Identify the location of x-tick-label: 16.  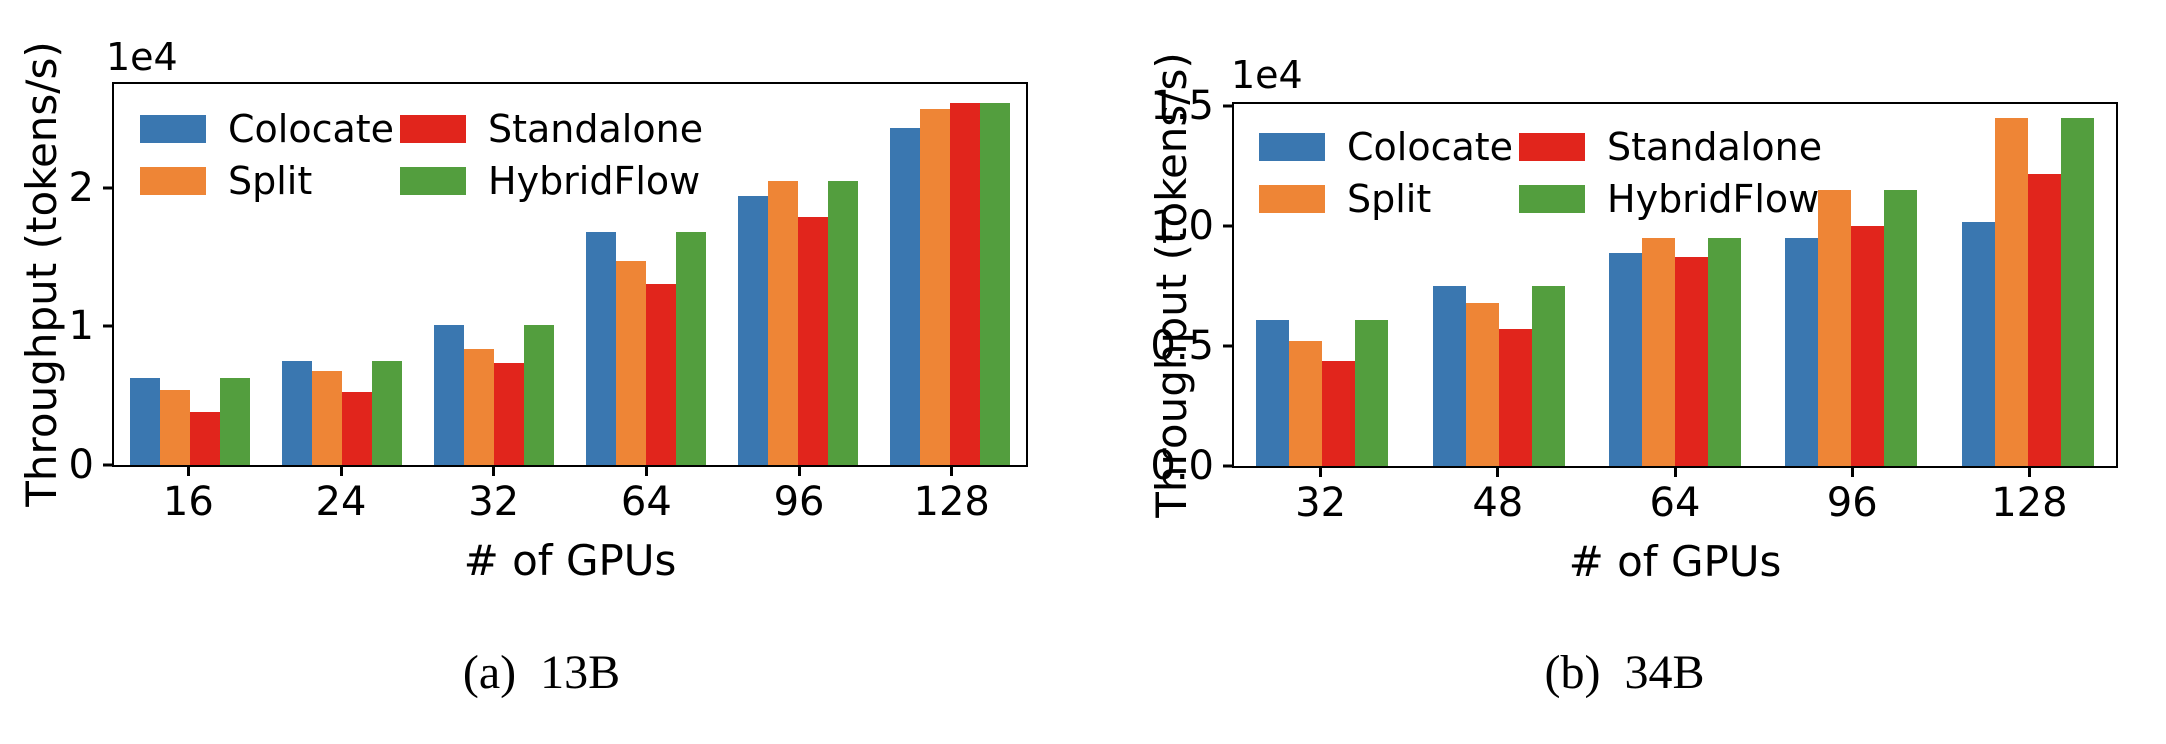
(188, 502).